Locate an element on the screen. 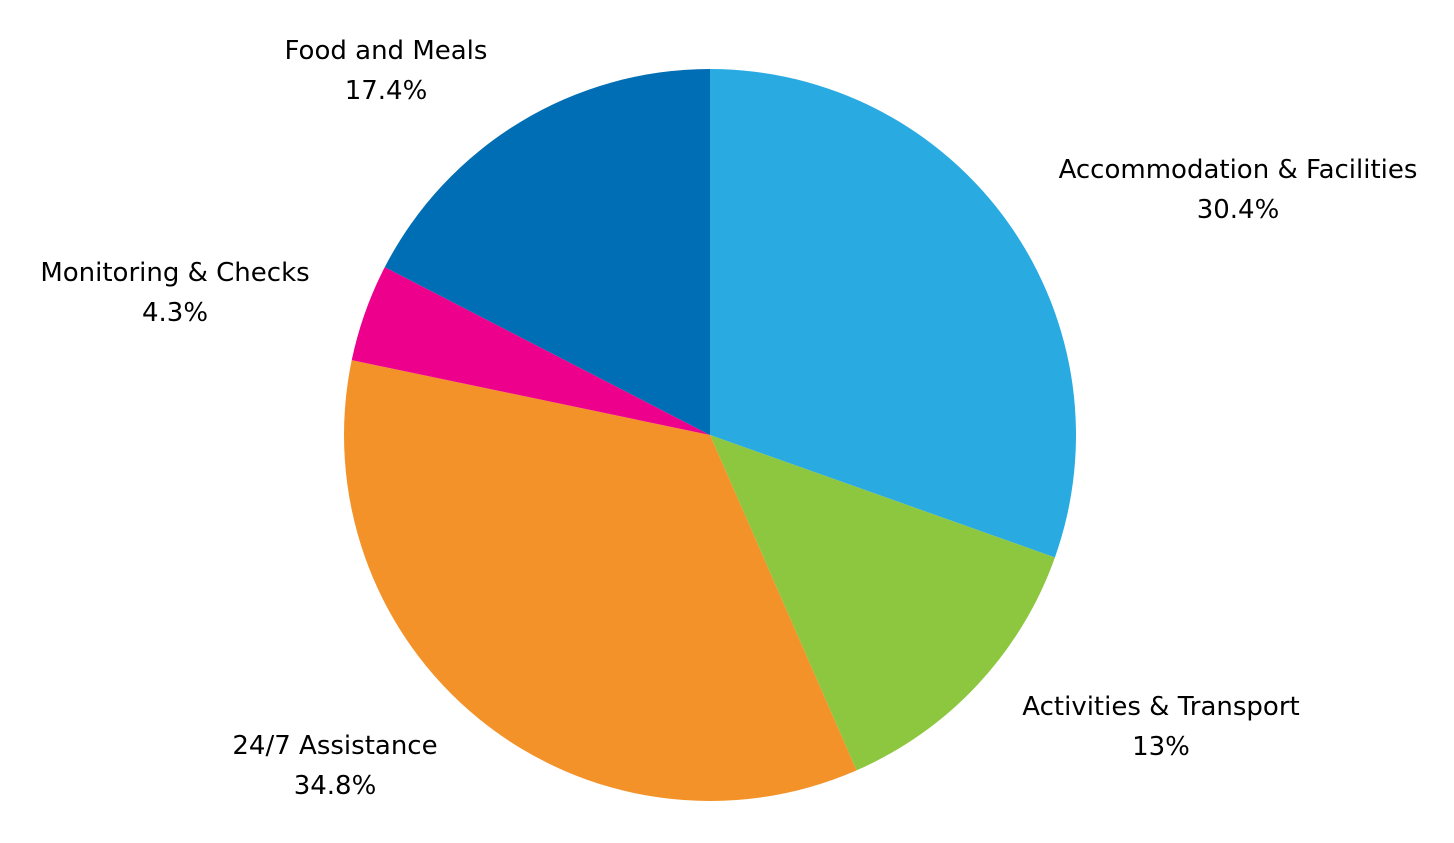  slice-value-label: 30.4% is located at coordinates (1238, 210).